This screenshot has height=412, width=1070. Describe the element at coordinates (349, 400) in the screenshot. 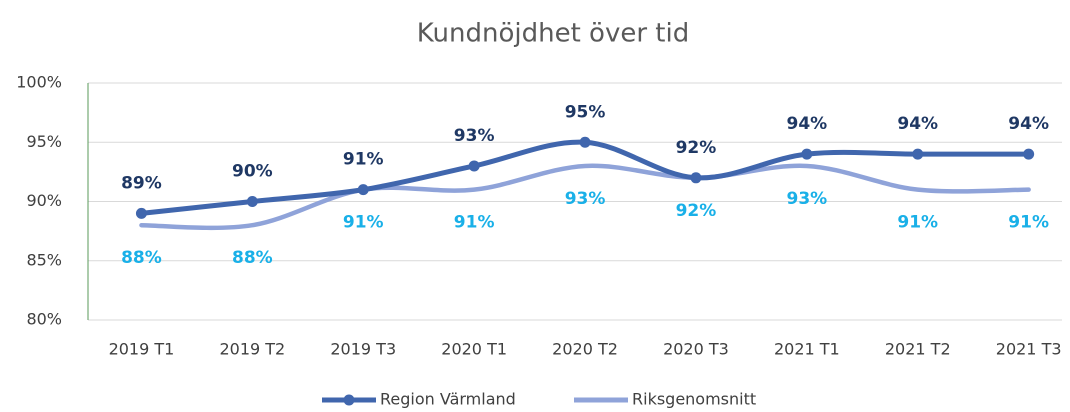

I see `legend-marker` at that location.